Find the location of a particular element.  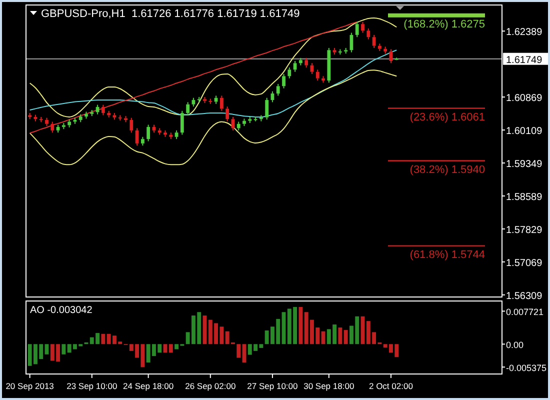

ref-line-label: (38.2%) 1.5940 is located at coordinates (447, 170).